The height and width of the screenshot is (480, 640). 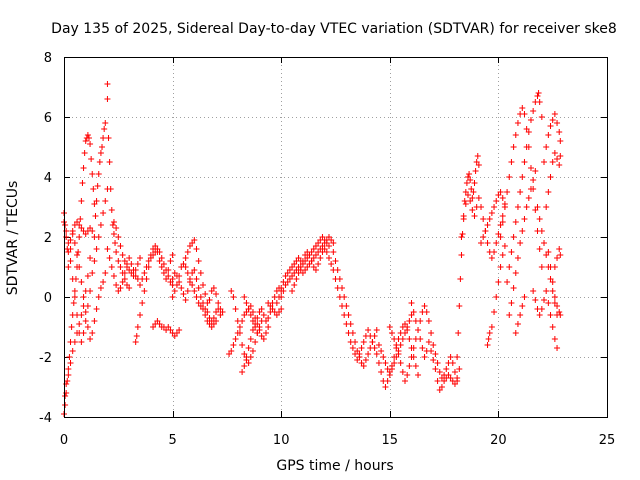 What do you see at coordinates (45, 238) in the screenshot?
I see `y-tick-labels: -4 -2 0 2 4 6 8` at bounding box center [45, 238].